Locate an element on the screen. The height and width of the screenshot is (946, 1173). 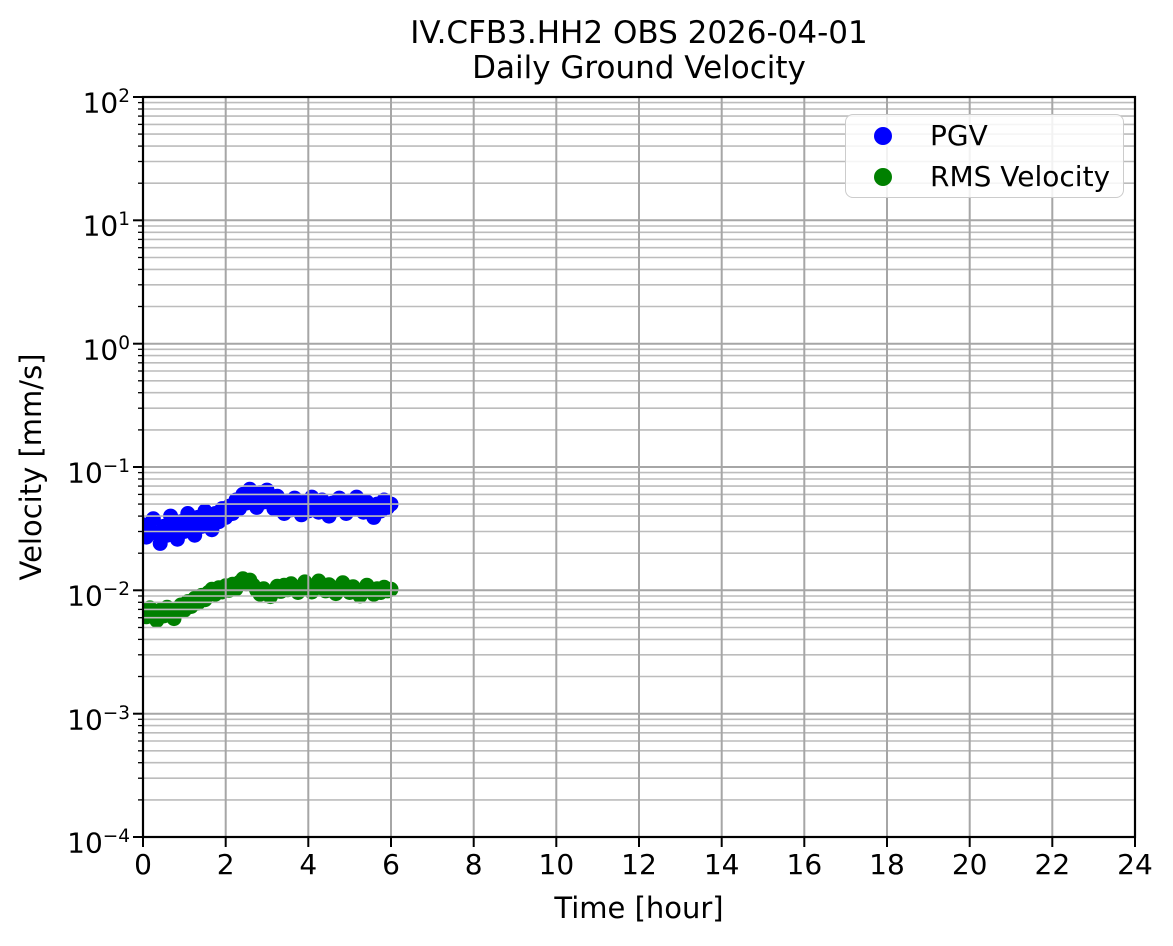
x-tick-label: 0 is located at coordinates (143, 864).